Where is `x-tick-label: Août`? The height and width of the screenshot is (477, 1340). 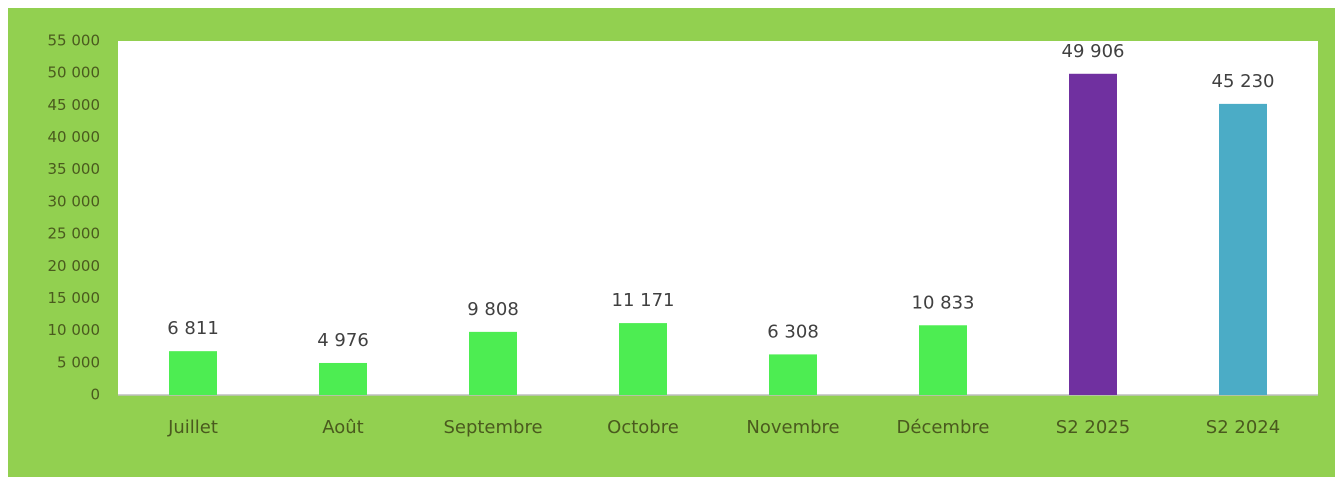 x-tick-label: Août is located at coordinates (342, 427).